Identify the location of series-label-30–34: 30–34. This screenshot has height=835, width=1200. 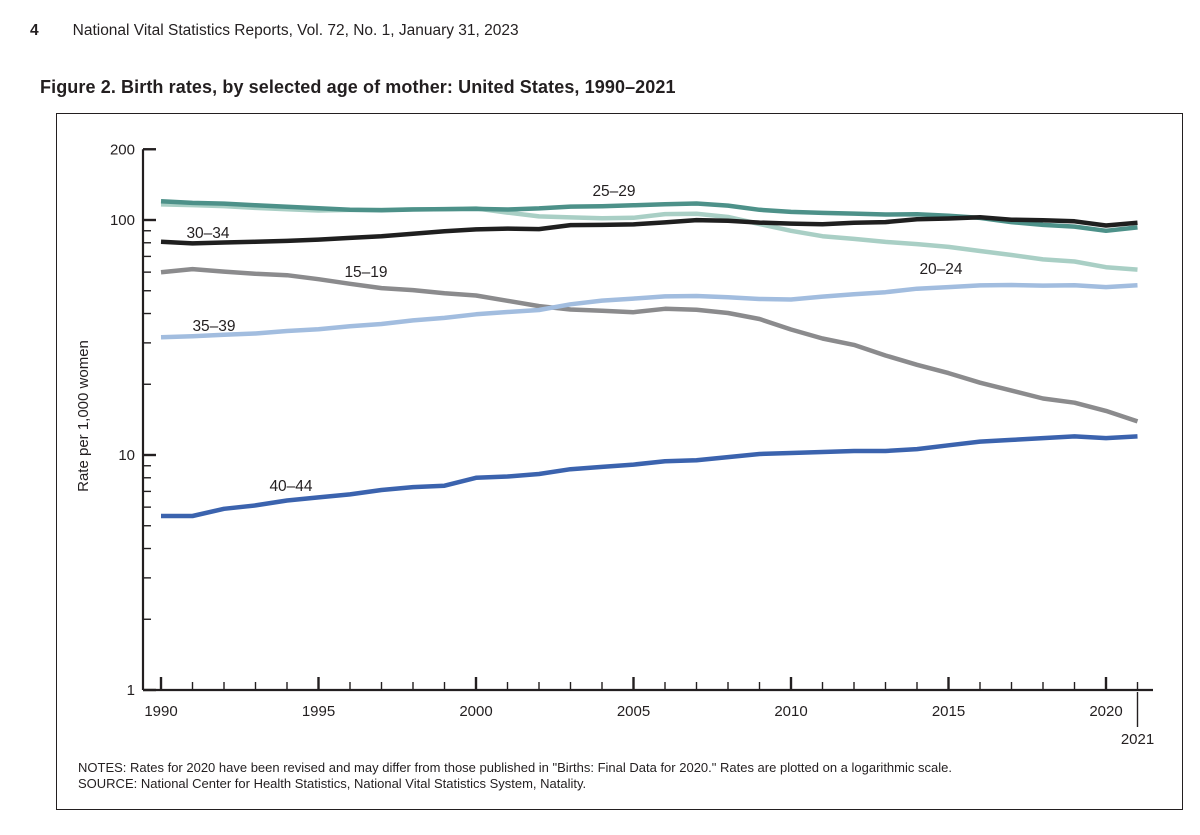
(207, 233).